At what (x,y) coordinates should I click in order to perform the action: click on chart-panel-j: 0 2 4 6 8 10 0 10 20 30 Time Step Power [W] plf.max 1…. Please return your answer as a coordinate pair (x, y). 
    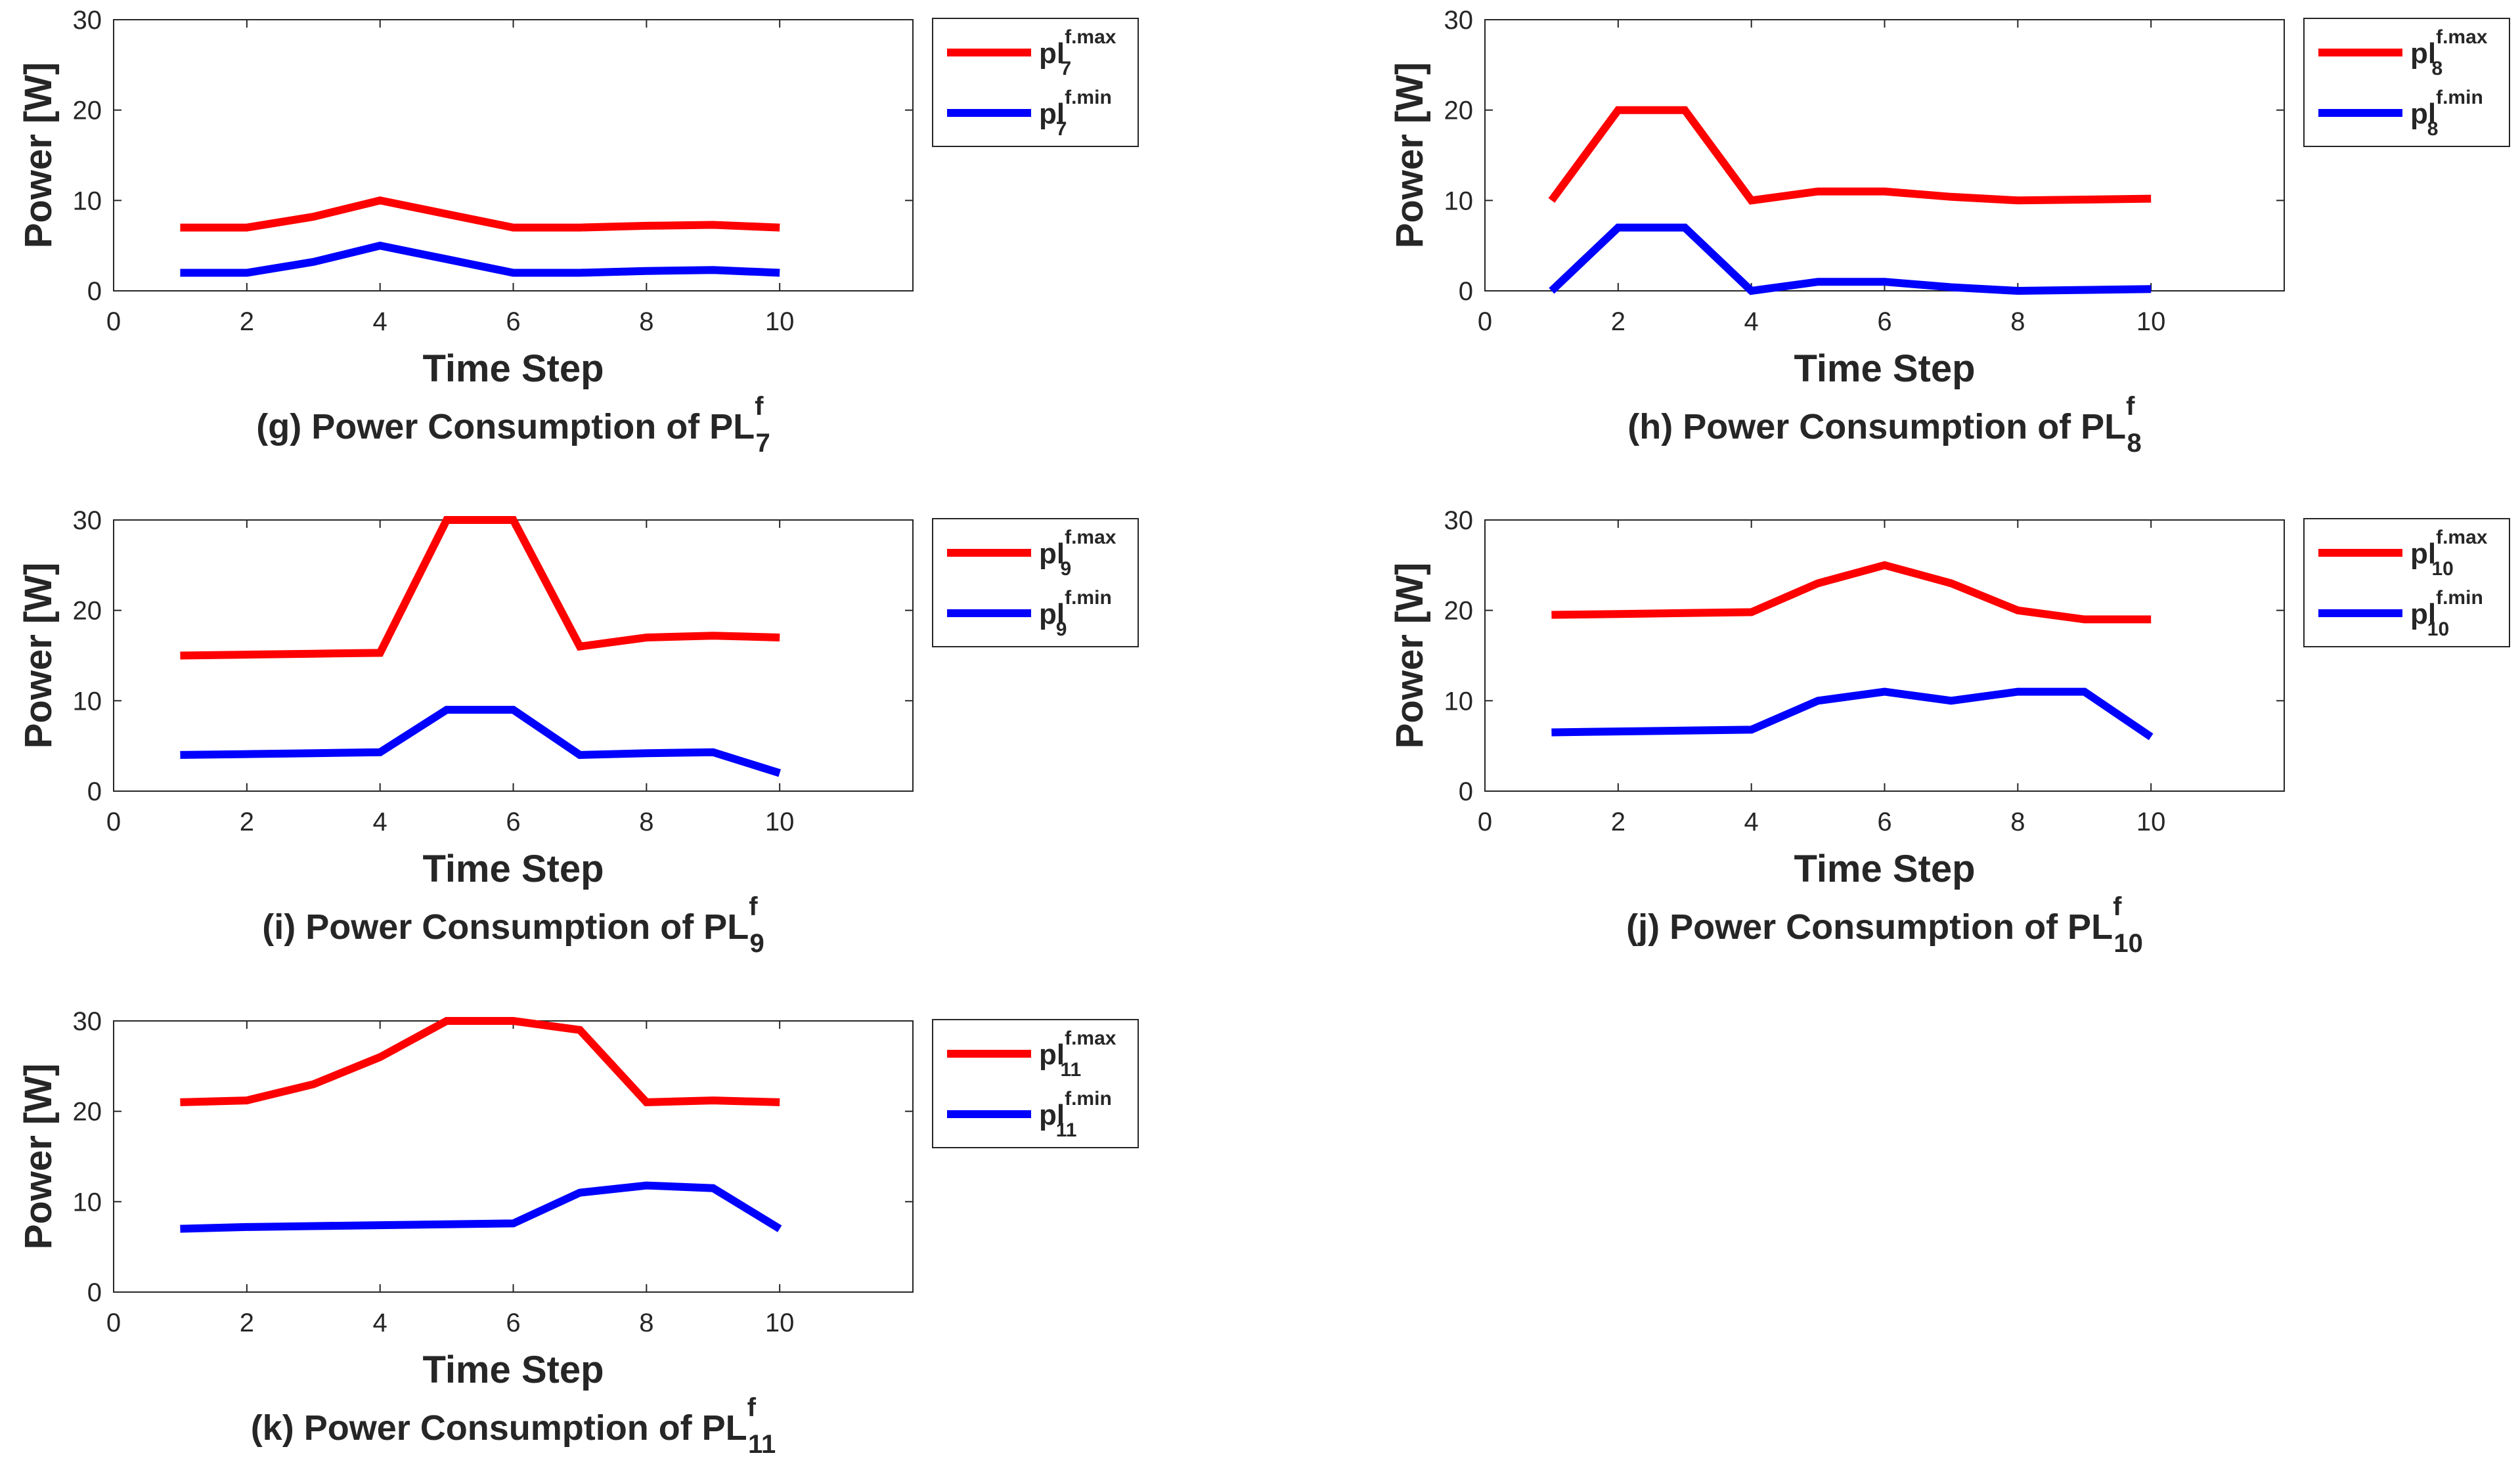
    Looking at the image, I should click on (1949, 732).